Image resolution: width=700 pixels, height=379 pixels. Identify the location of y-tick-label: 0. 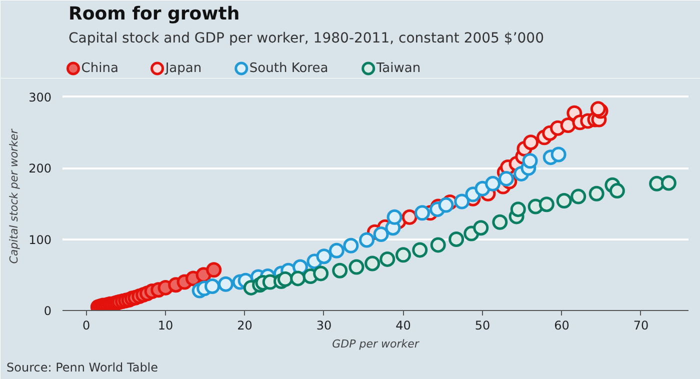
(48, 311).